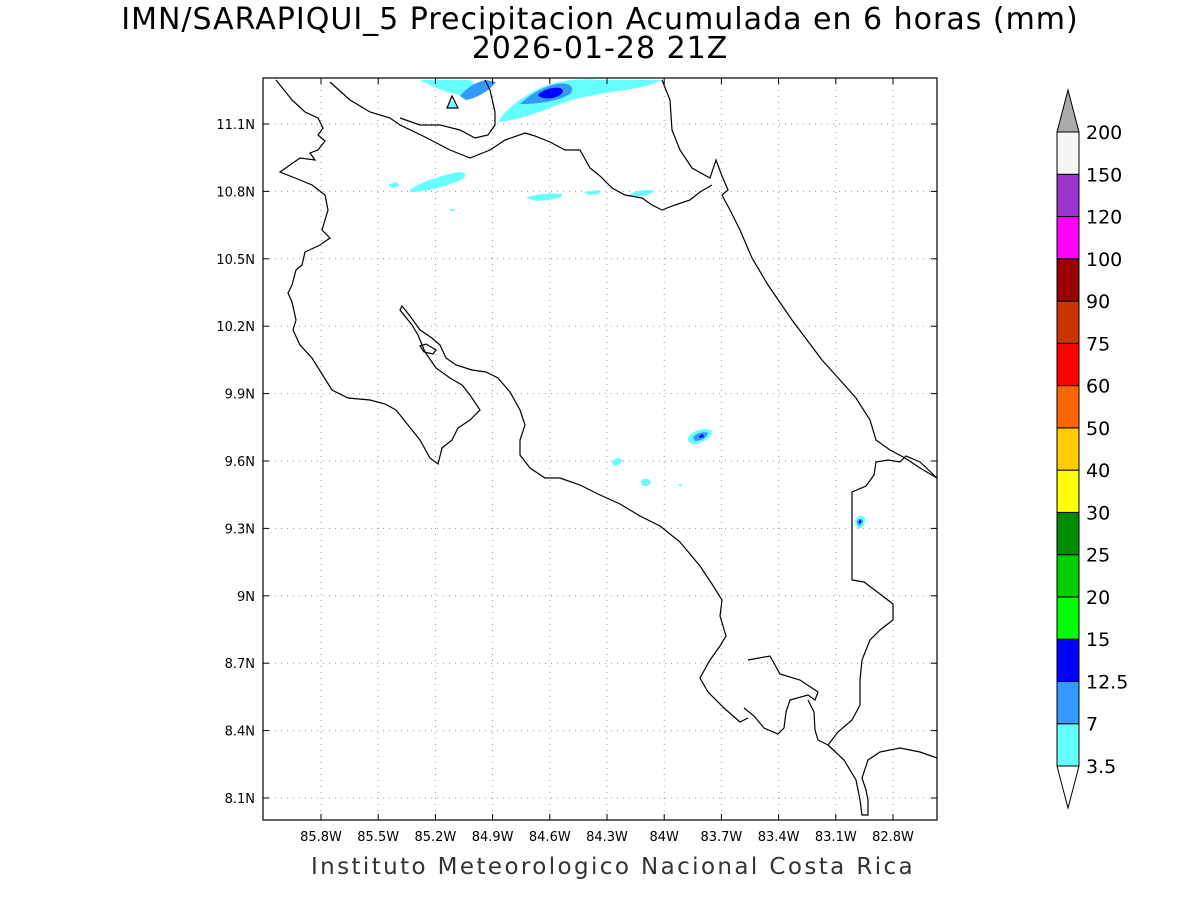  I want to click on panama-border-south, so click(882, 780).